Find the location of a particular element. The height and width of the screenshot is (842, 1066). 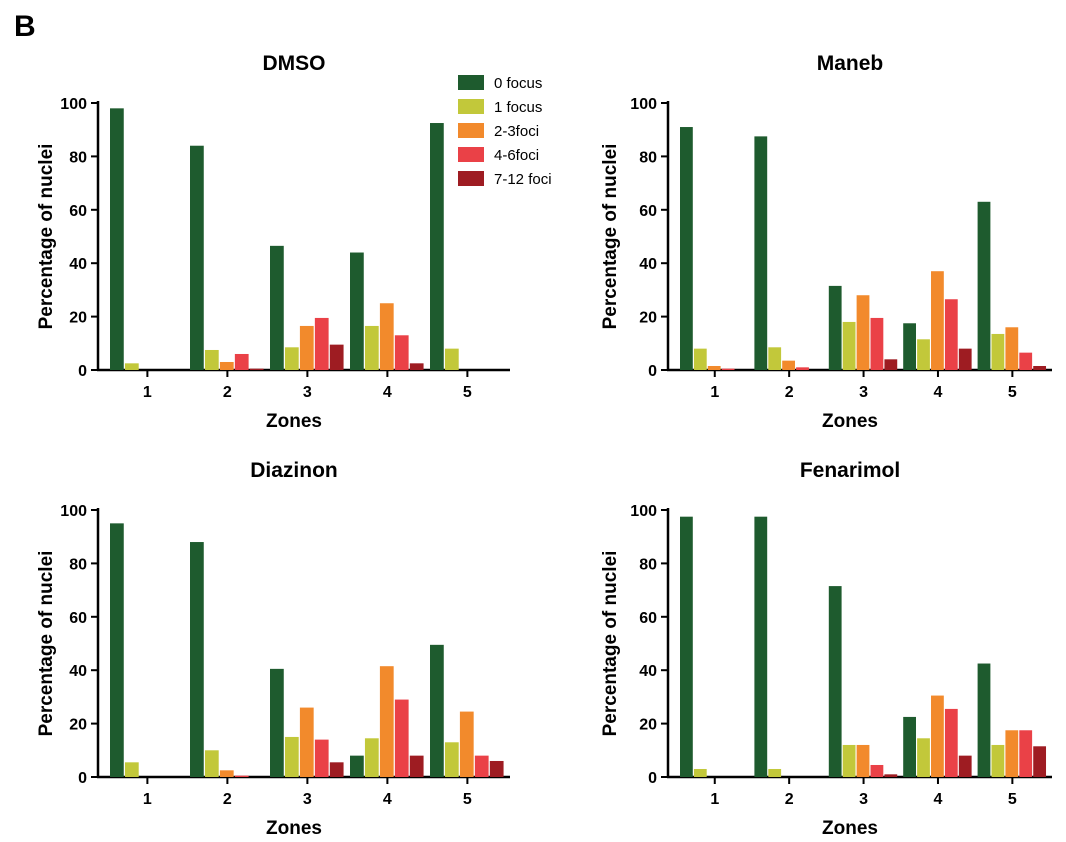

legend-label: 4-6foci is located at coordinates (516, 155).